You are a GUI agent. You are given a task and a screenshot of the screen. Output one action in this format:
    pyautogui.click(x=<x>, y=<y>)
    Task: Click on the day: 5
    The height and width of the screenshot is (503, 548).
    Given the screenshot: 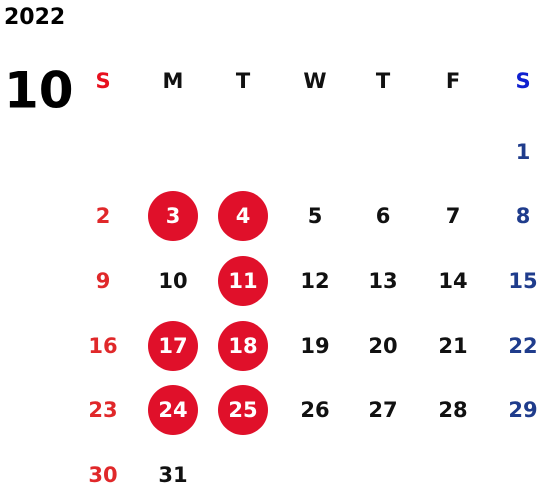 What is the action you would take?
    pyautogui.click(x=315, y=216)
    